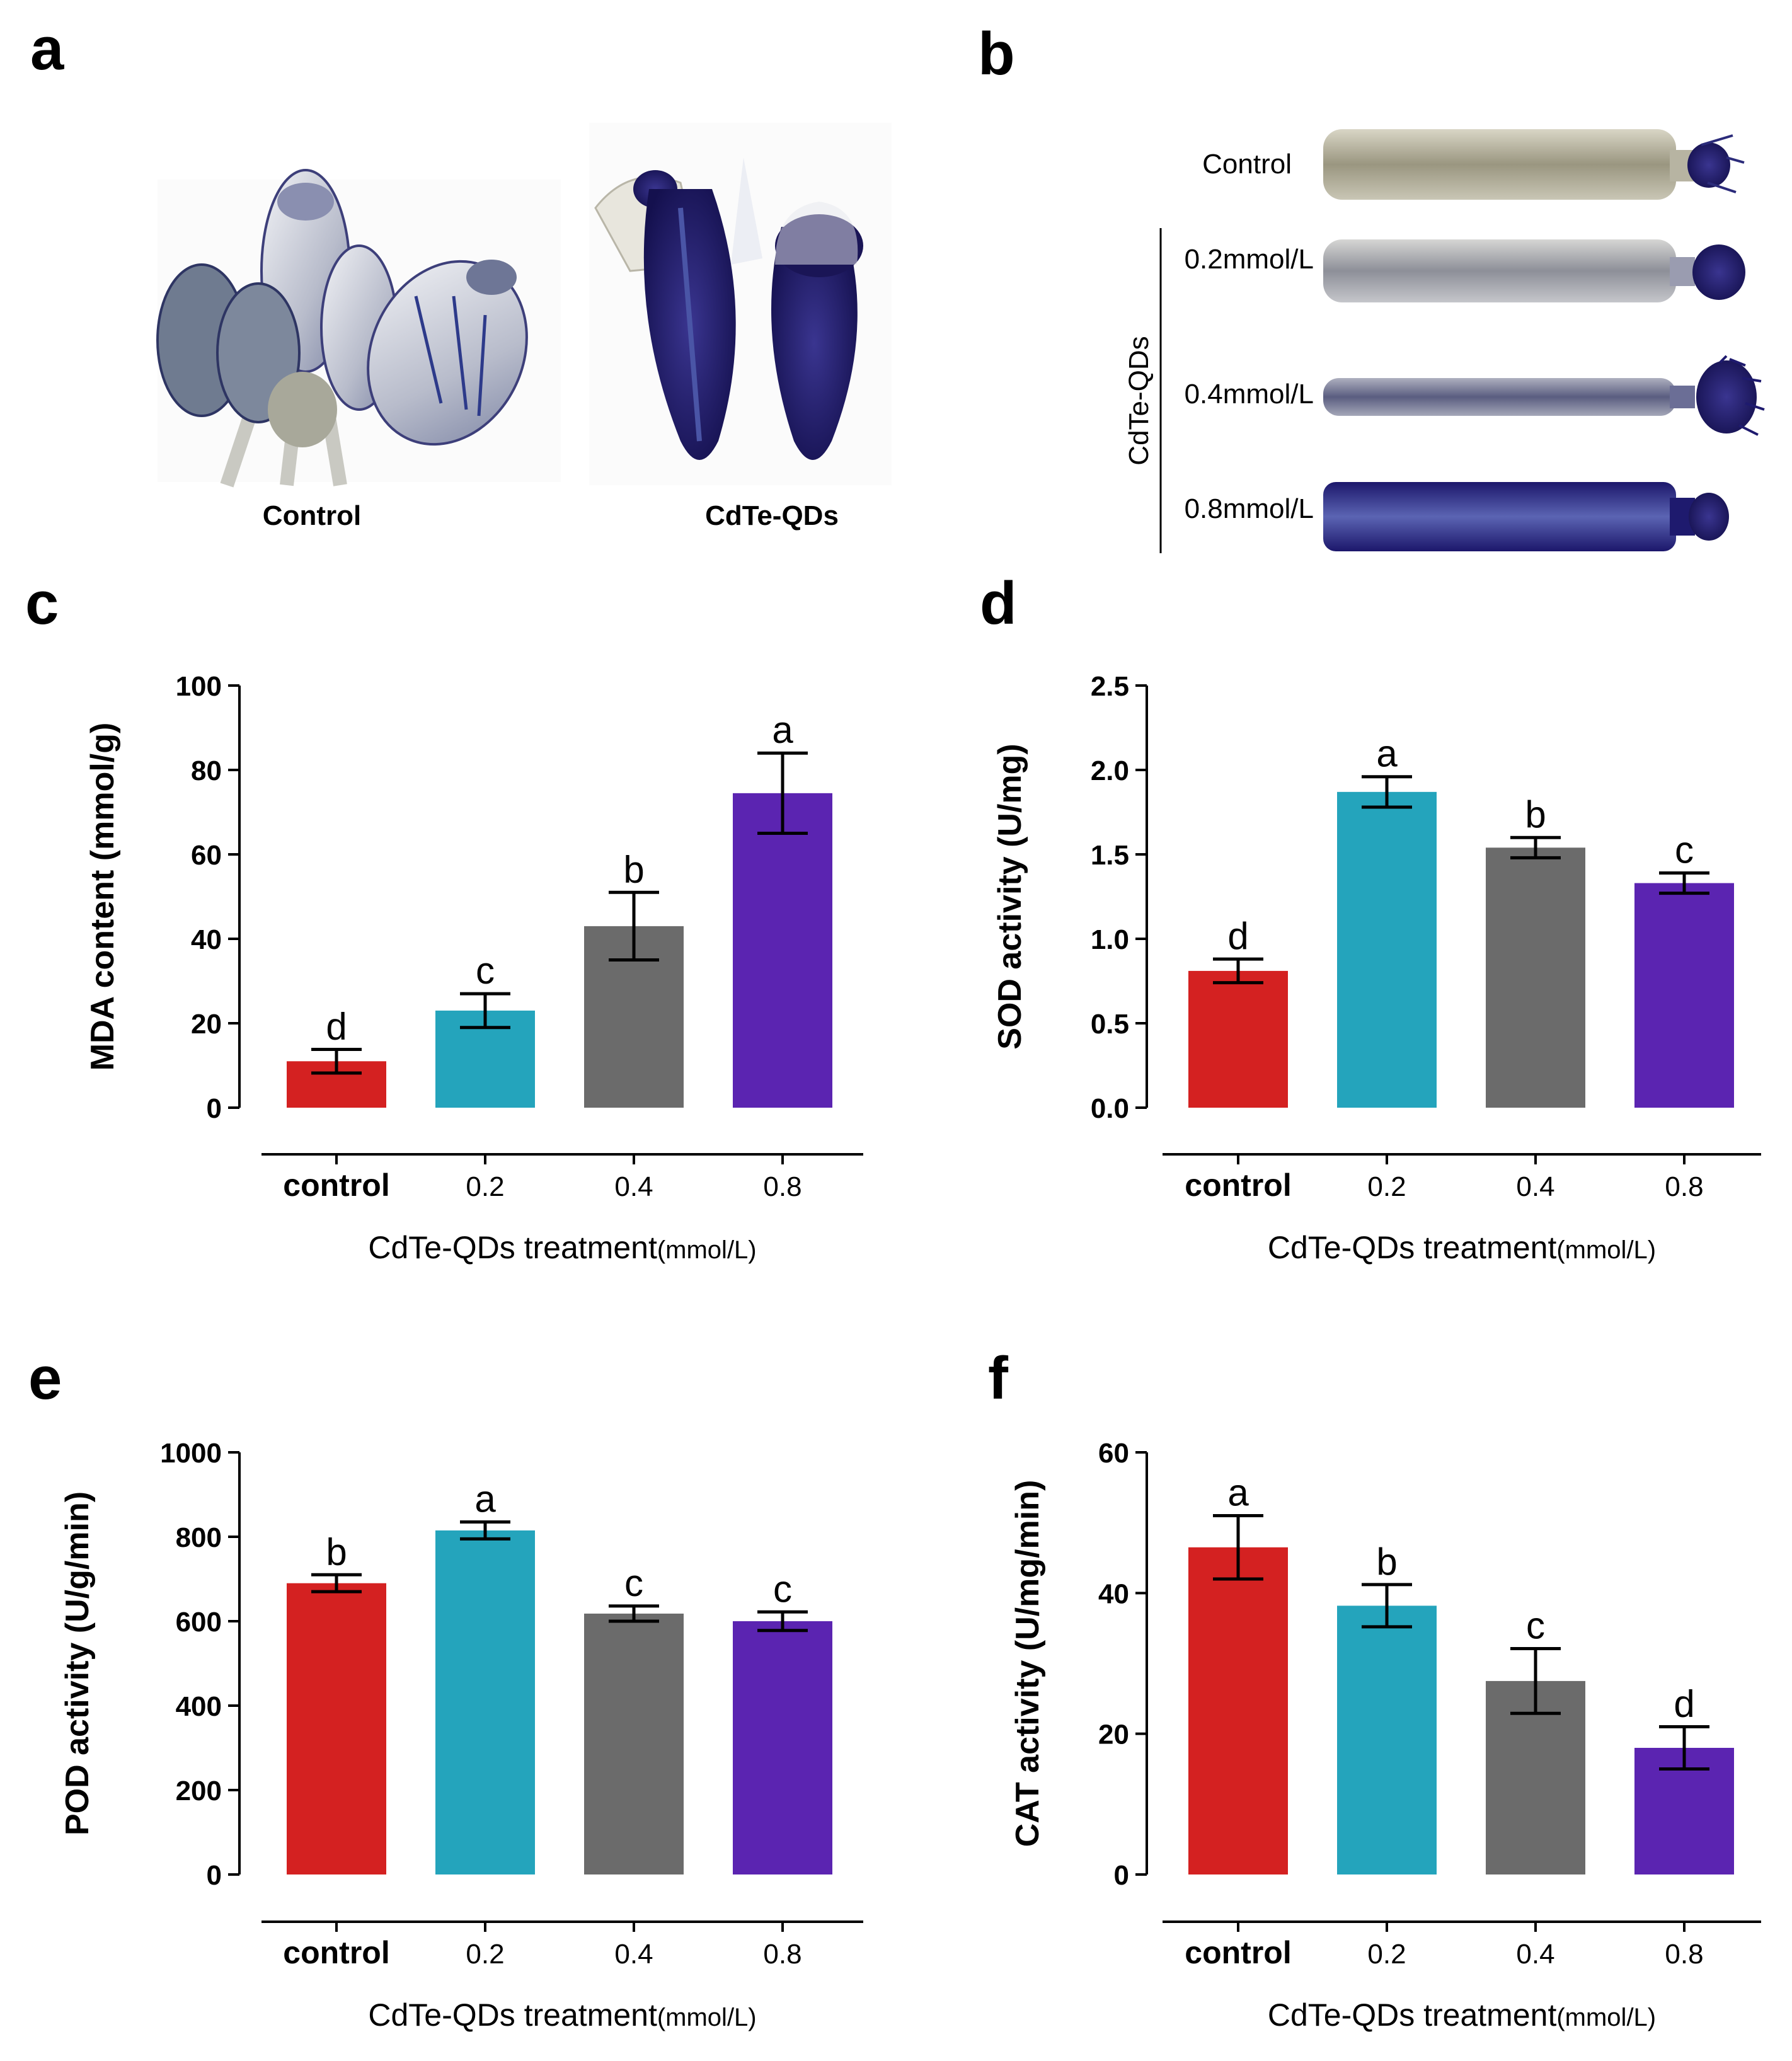 This screenshot has height=2061, width=1792. What do you see at coordinates (1110, 855) in the screenshot?
I see `y-tick-label: 1.5` at bounding box center [1110, 855].